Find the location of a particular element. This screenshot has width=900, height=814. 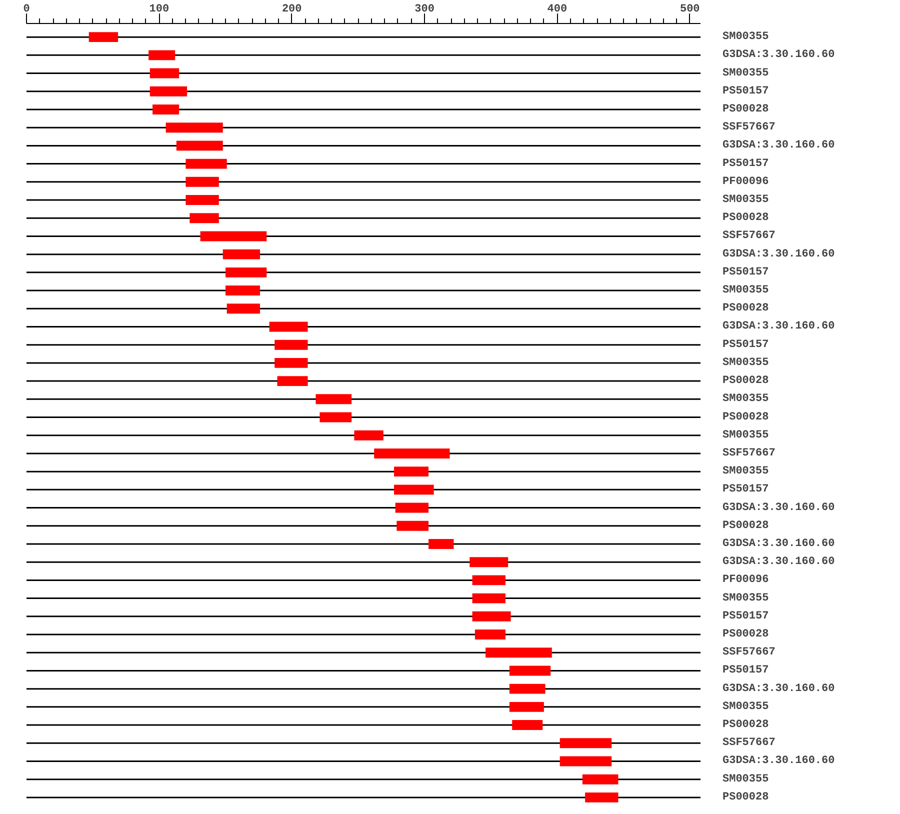

x-tick-label: 100 is located at coordinates (159, 10).